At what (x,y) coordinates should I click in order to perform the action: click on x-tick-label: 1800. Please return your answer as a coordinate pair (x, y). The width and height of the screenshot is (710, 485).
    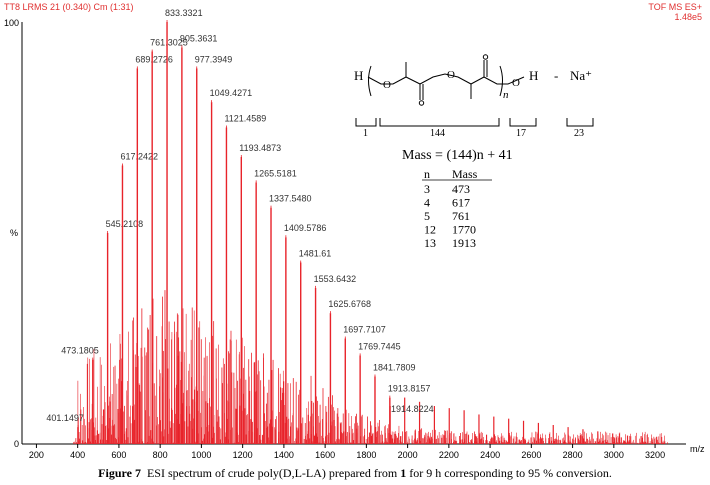
    Looking at the image, I should click on (366, 455).